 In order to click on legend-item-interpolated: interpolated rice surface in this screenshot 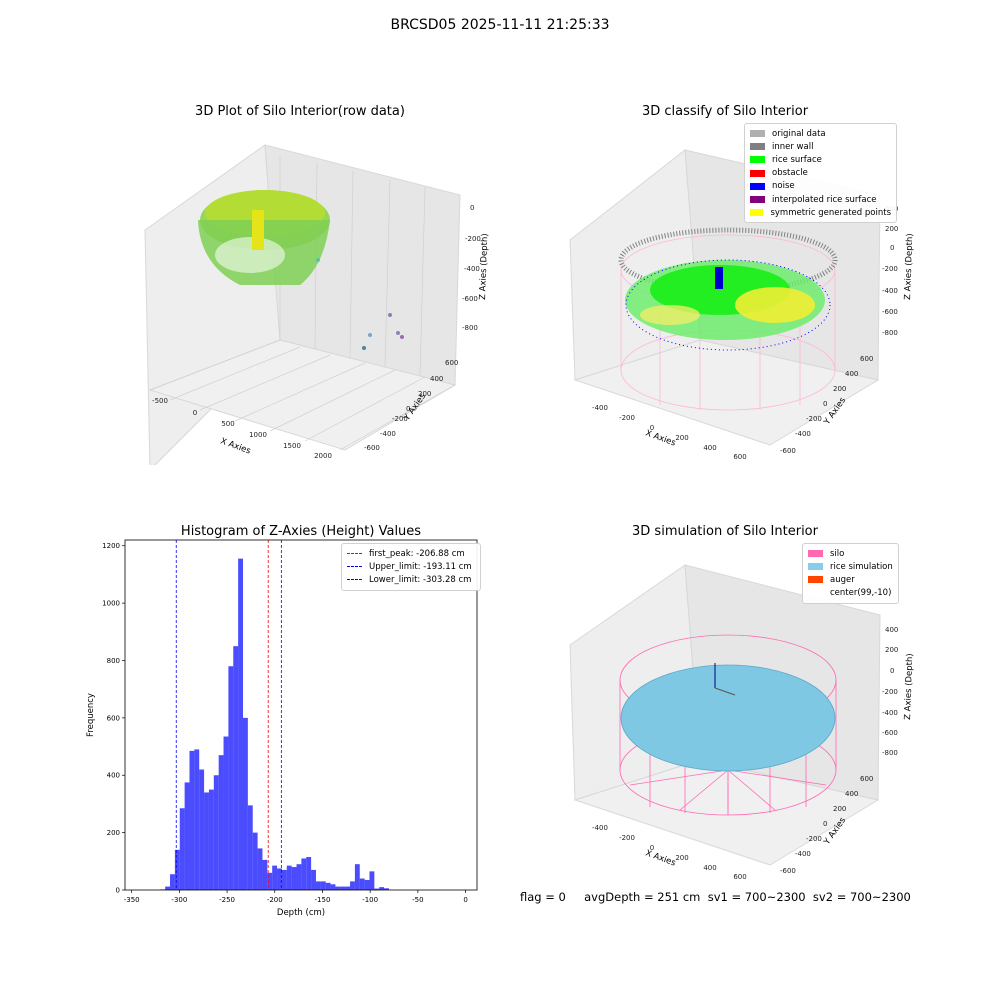, I will do `click(820, 199)`.